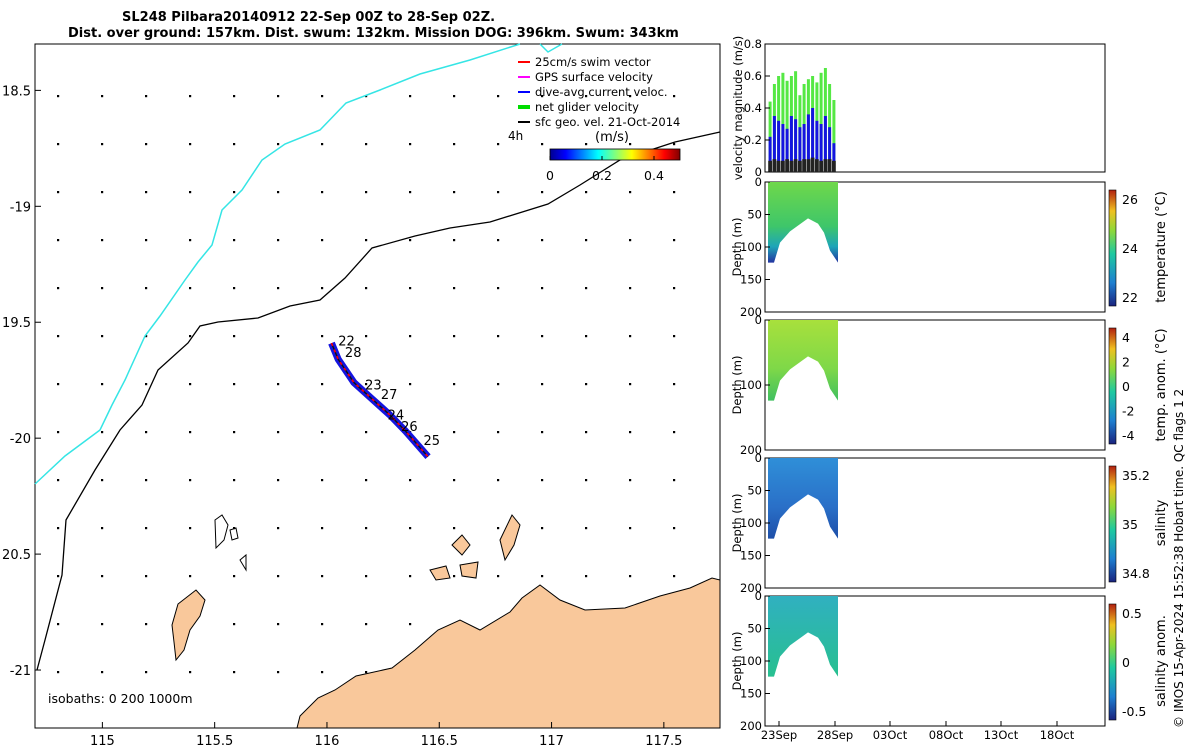  I want to click on islands-north-cluster, so click(230, 543).